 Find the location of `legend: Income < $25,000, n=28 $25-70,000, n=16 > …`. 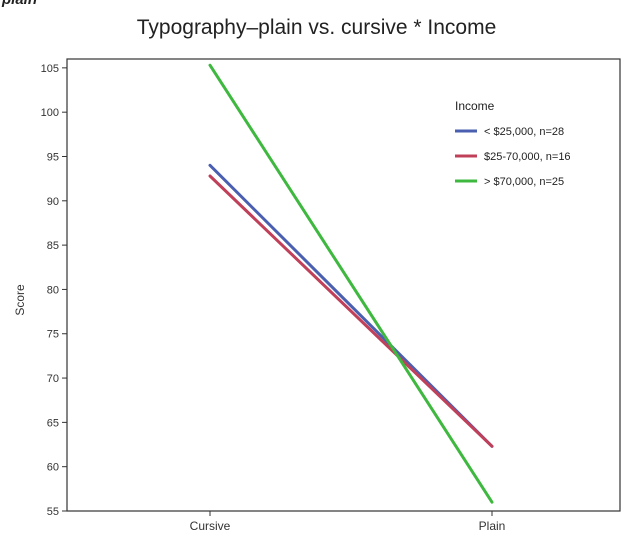

legend: Income < $25,000, n=28 $25-70,000, n=16 > … is located at coordinates (513, 143).